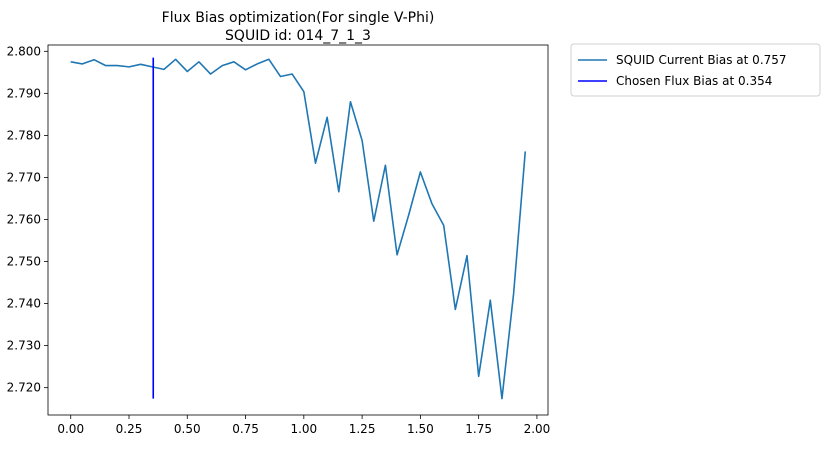 The image size is (829, 451). Describe the element at coordinates (24, 219) in the screenshot. I see `y-tick-label: 2.760` at that location.